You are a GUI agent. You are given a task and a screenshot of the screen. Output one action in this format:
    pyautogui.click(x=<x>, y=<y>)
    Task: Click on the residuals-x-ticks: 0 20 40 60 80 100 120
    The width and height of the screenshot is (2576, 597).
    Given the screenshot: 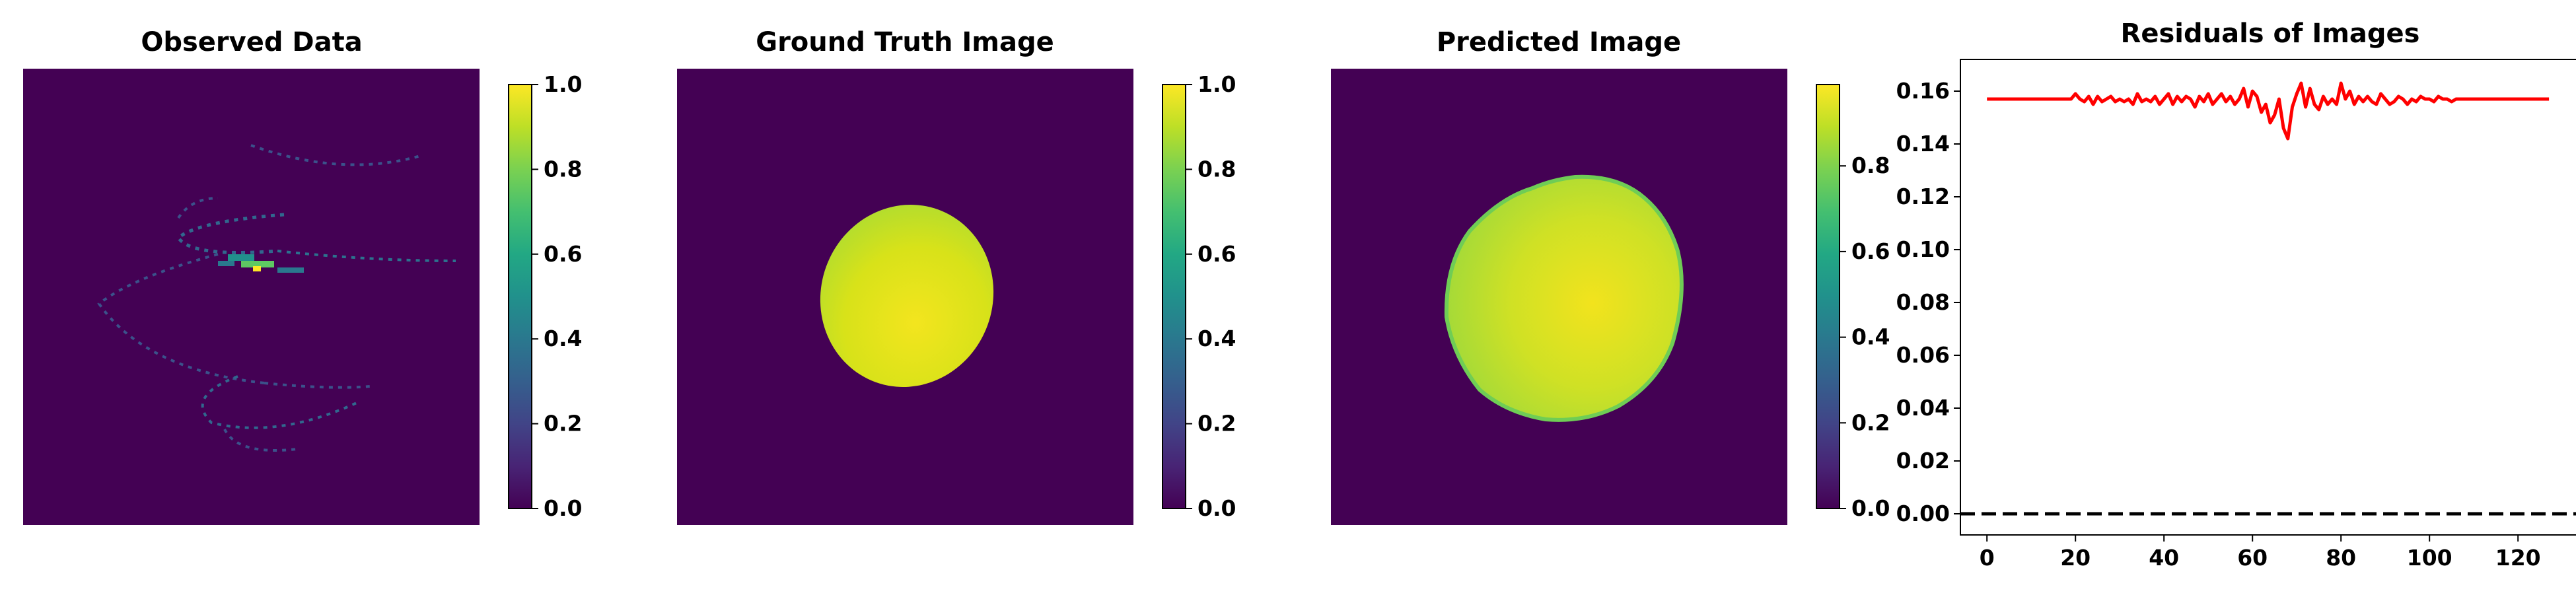 What is the action you would take?
    pyautogui.click(x=2260, y=553)
    